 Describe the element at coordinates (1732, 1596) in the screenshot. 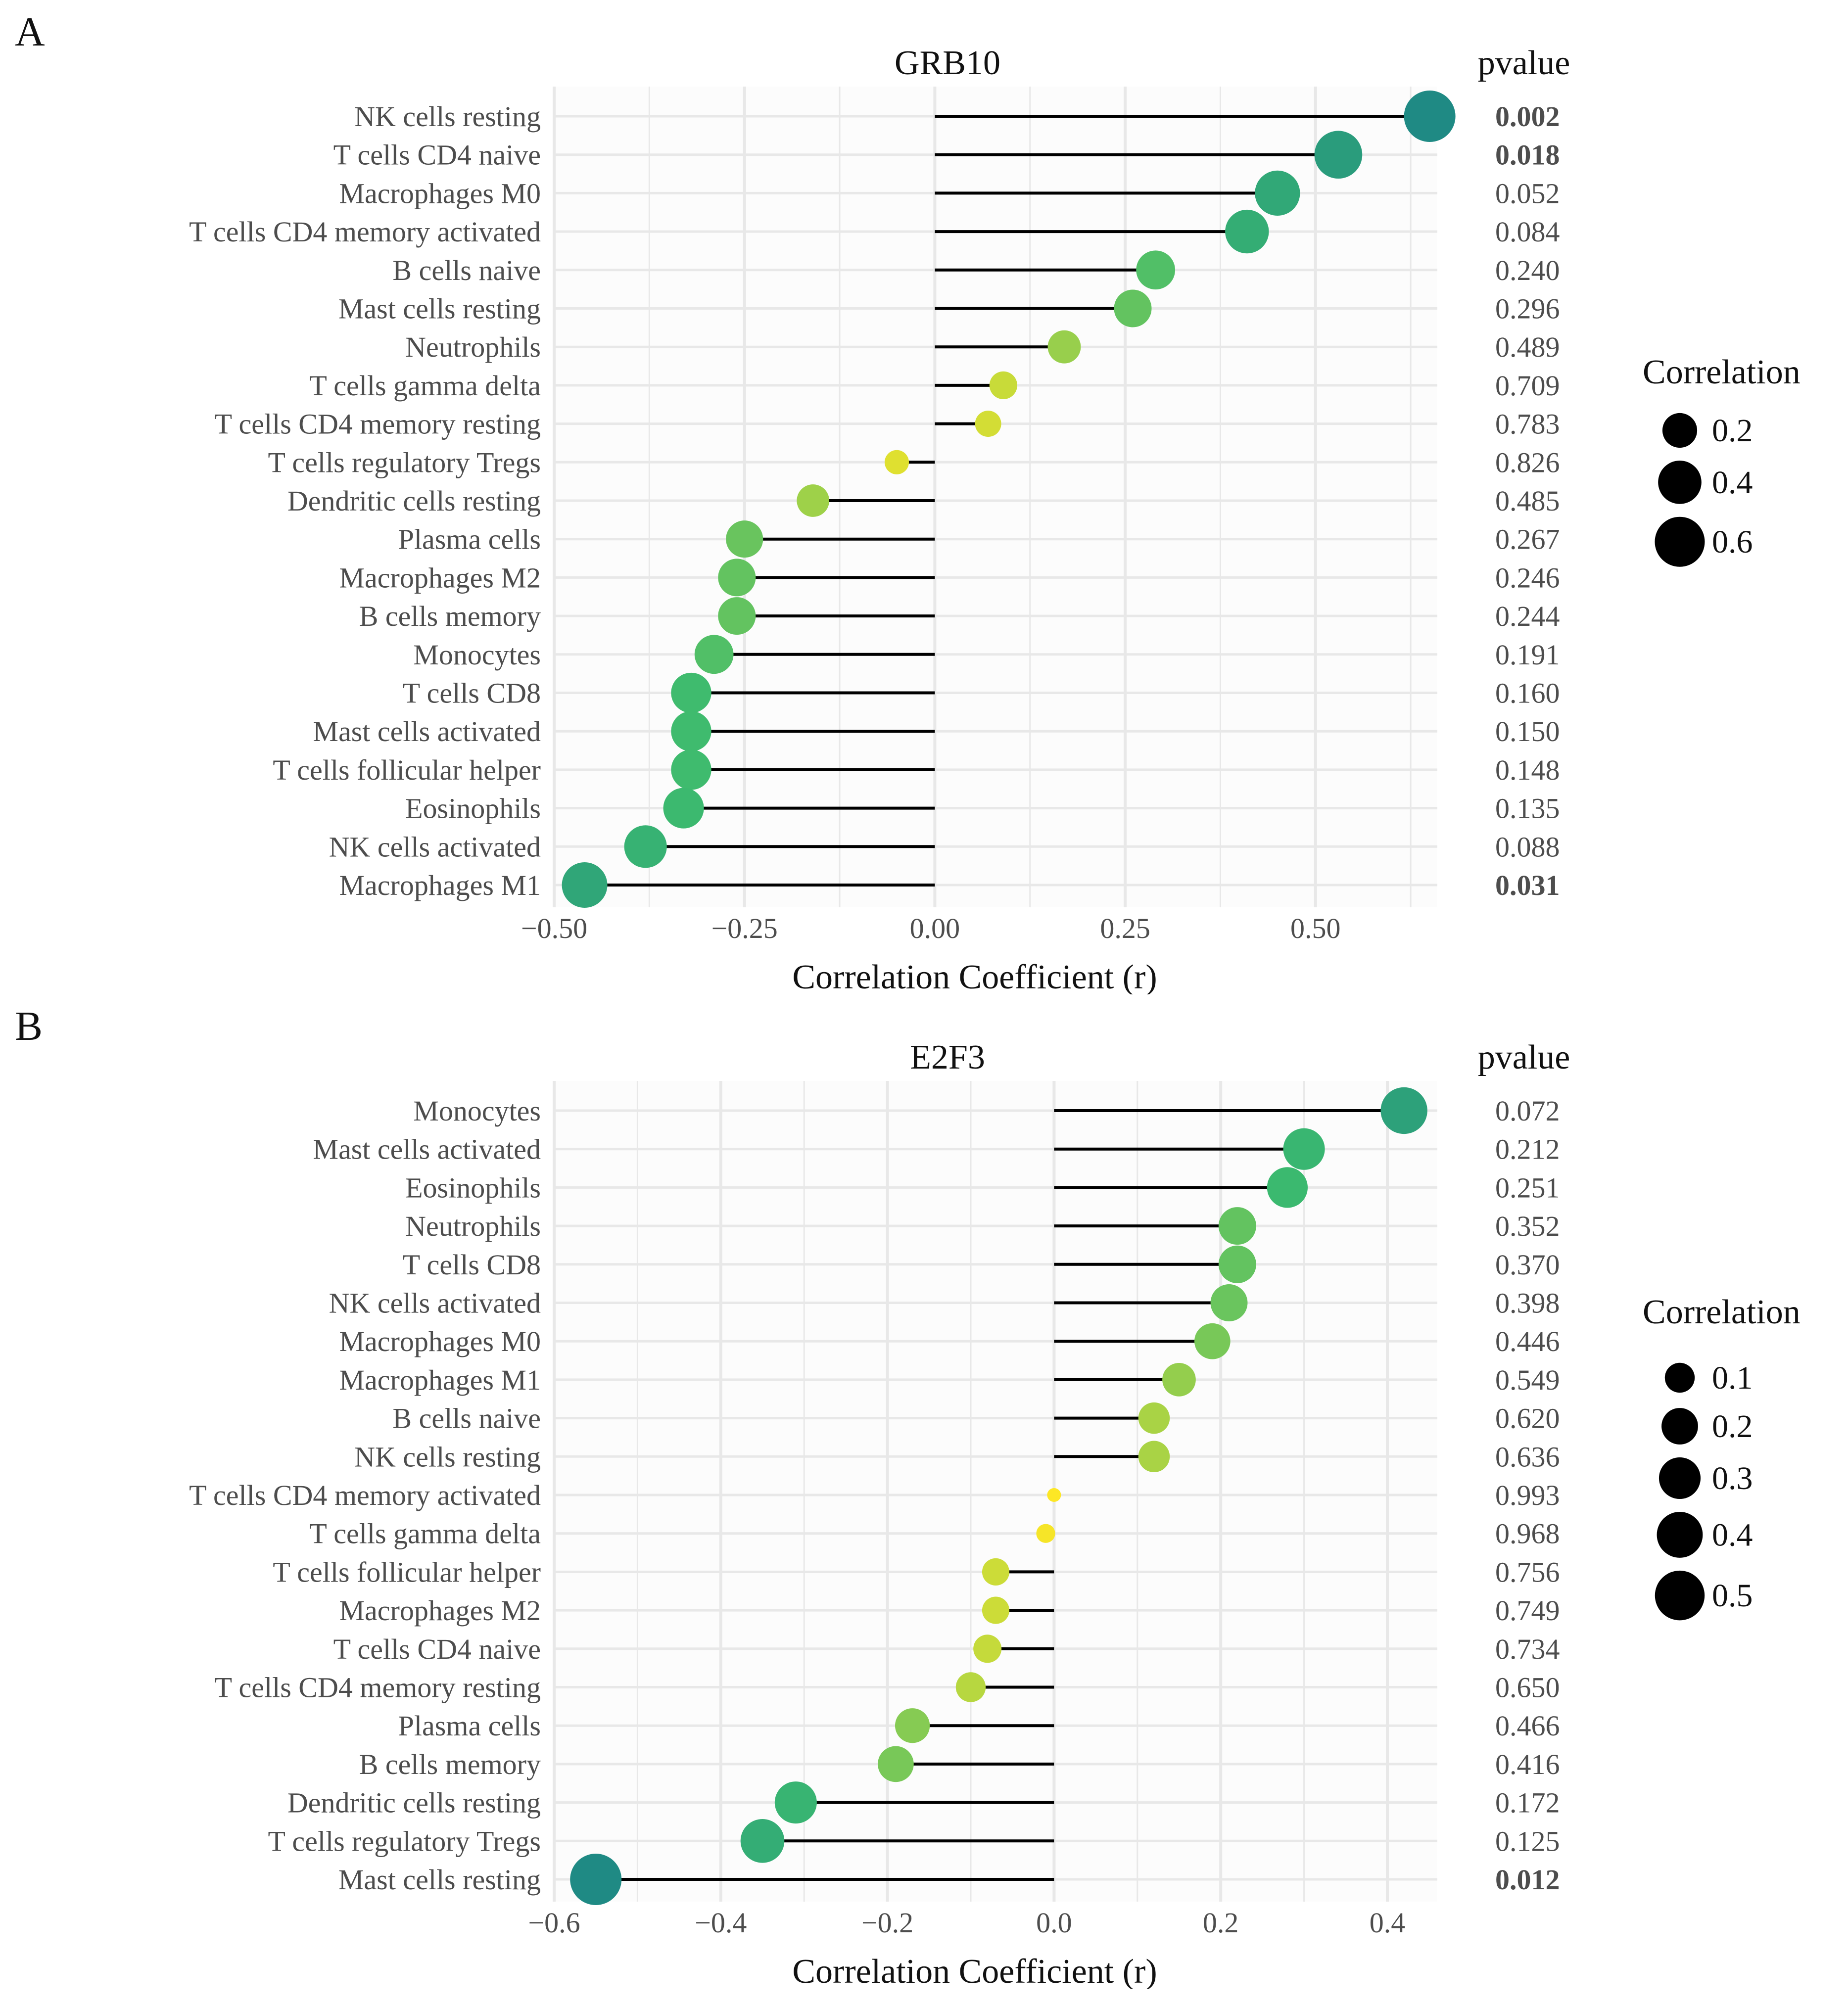

I see `legend-size-label: 0.5` at that location.